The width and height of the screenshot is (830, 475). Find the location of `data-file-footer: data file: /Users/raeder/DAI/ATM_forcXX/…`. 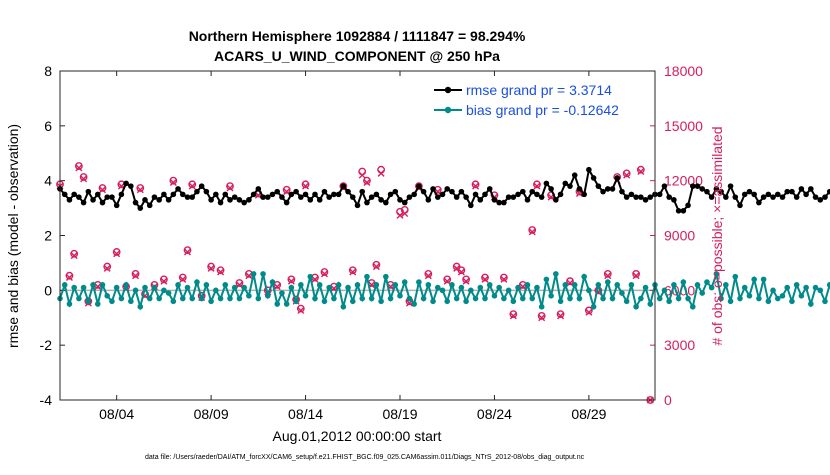

data-file-footer: data file: /Users/raeder/DAI/ATM_forcXX/… is located at coordinates (365, 457).